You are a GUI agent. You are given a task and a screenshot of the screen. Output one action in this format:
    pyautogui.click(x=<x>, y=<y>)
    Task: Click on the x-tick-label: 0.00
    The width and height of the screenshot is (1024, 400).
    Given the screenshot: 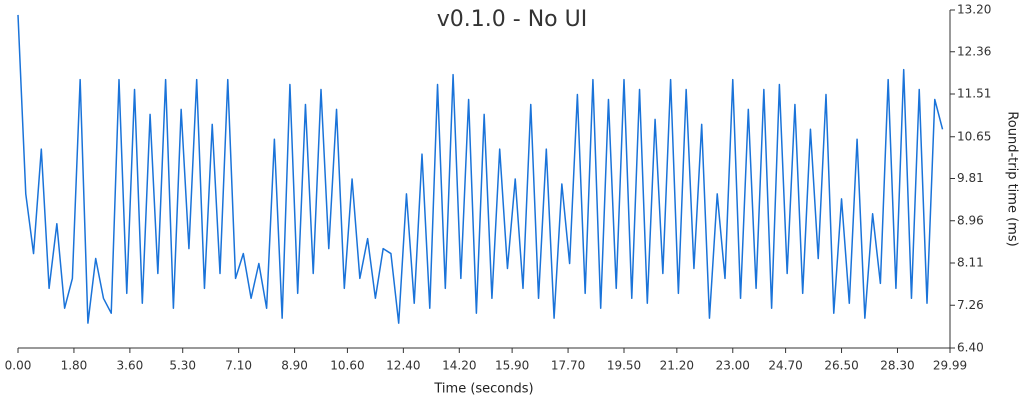 What is the action you would take?
    pyautogui.click(x=18, y=366)
    